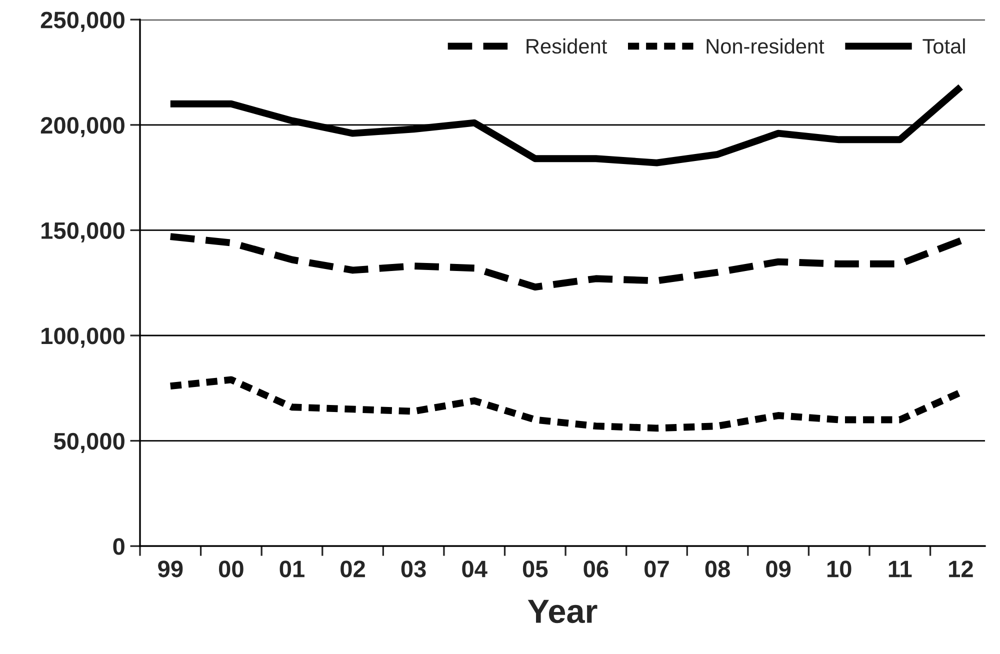  What do you see at coordinates (900, 569) in the screenshot?
I see `x-tick-label: 11` at bounding box center [900, 569].